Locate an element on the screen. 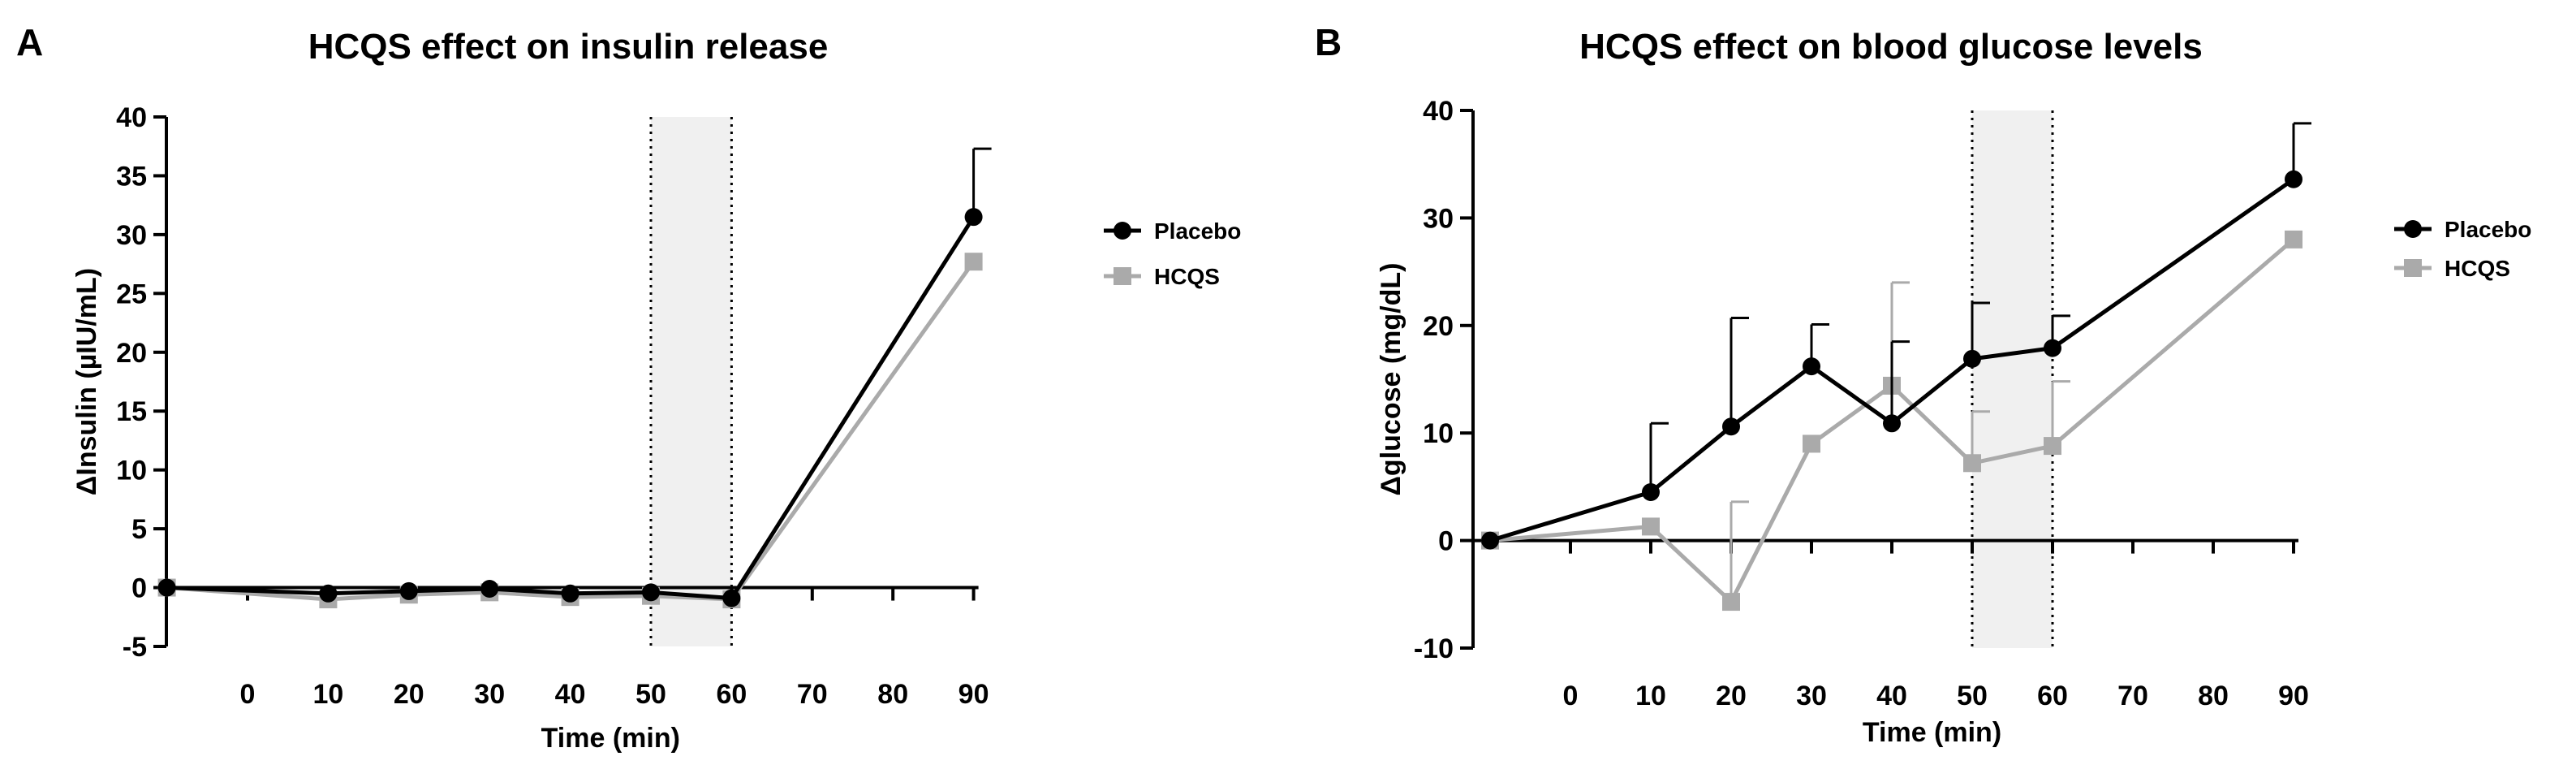  series-hcqs is located at coordinates (570, 431).